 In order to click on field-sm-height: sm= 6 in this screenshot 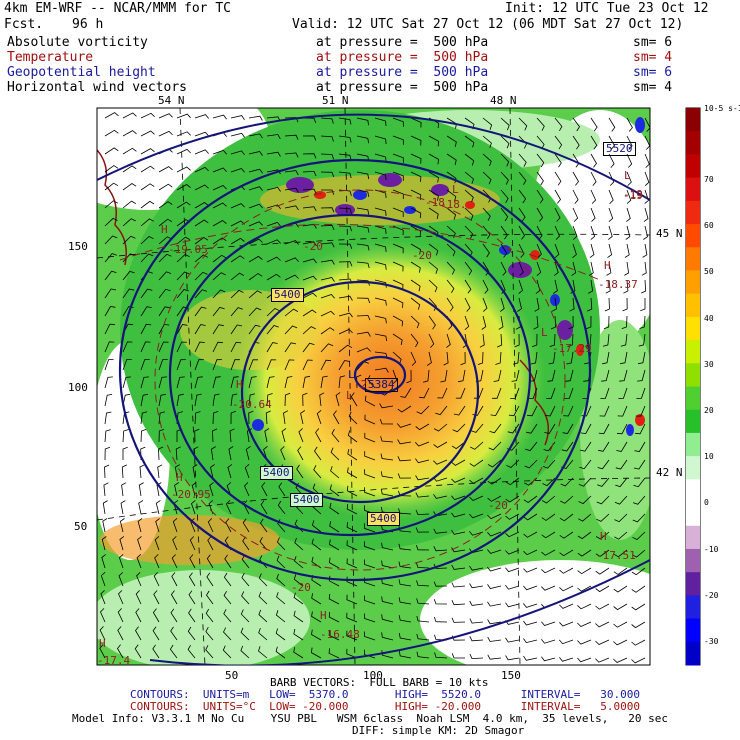, I will do `click(653, 72)`.